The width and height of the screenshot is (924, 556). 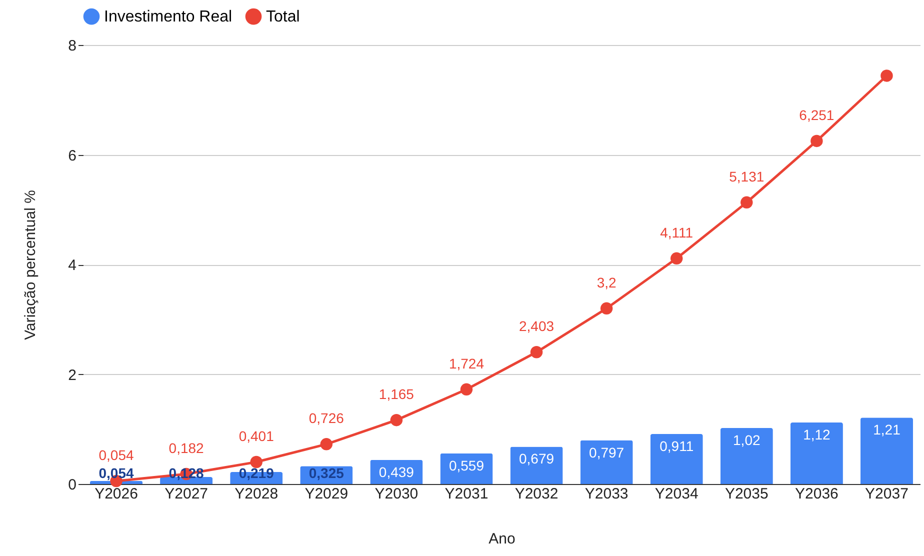 I want to click on data-label: 5,131, so click(x=746, y=176).